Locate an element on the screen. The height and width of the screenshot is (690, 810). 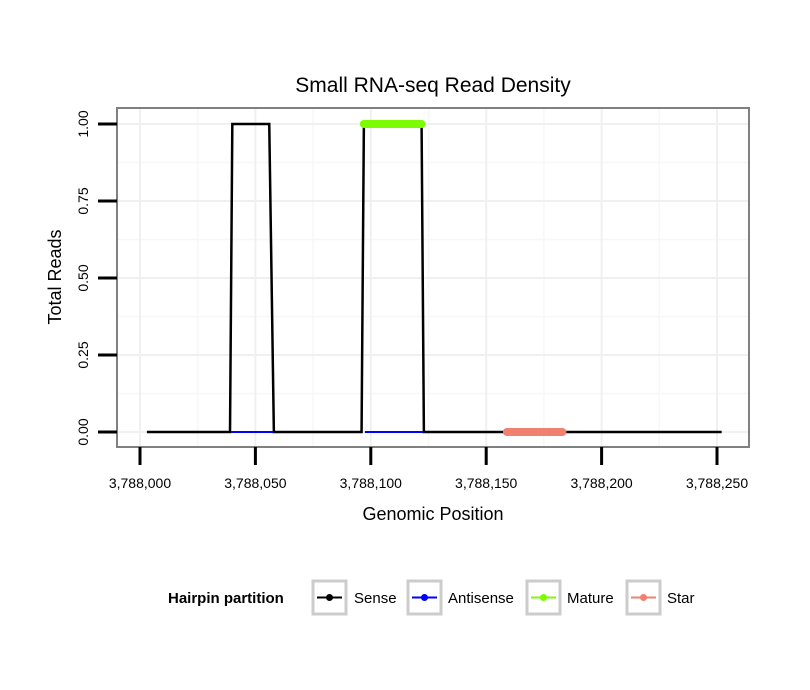
legend-item-star: Star is located at coordinates (660, 597).